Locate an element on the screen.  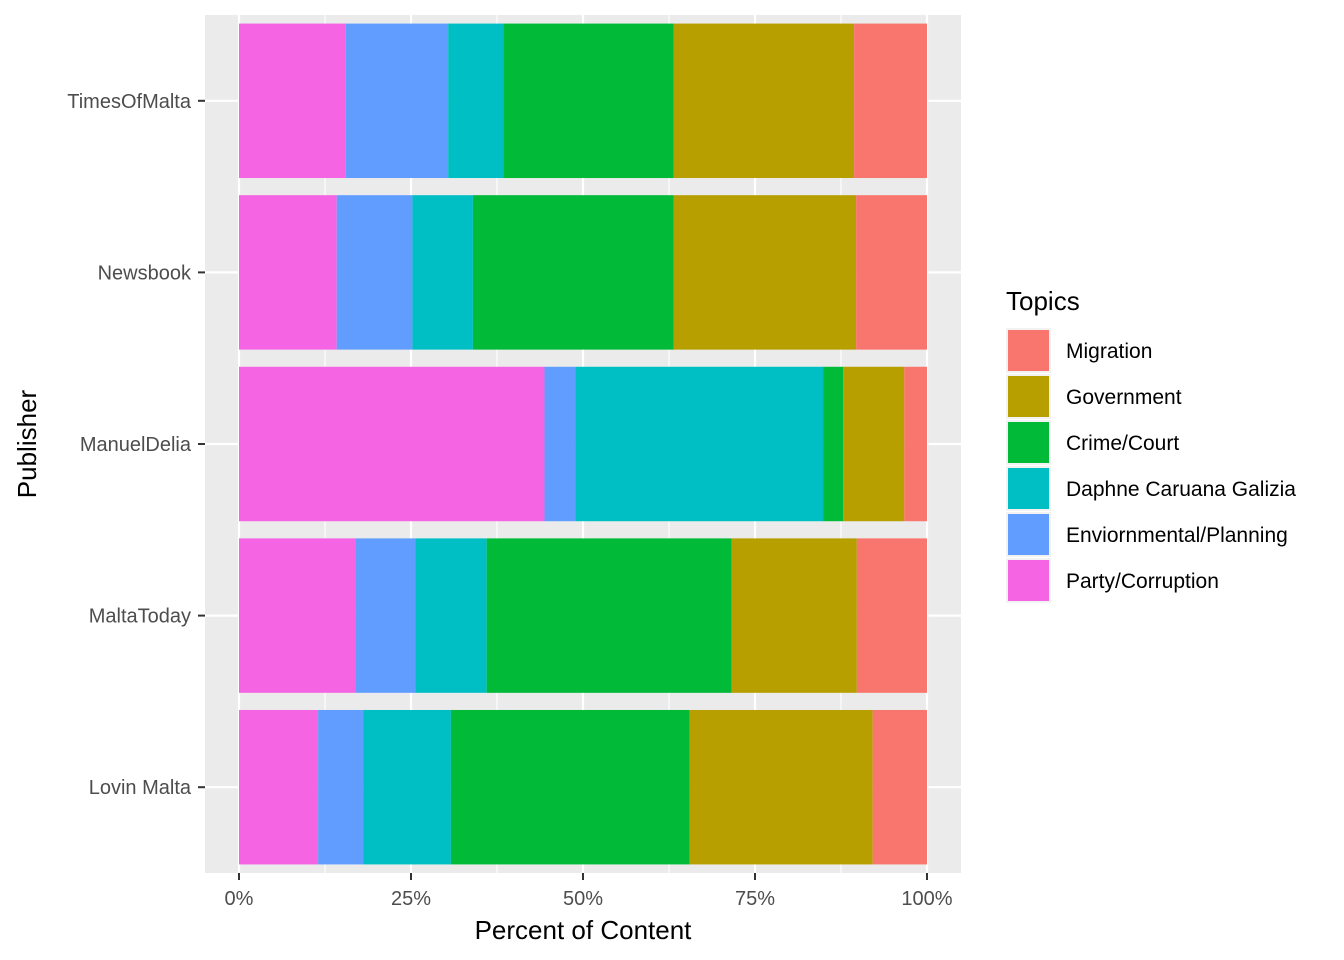
bar-maltatoday-government is located at coordinates (794, 615).